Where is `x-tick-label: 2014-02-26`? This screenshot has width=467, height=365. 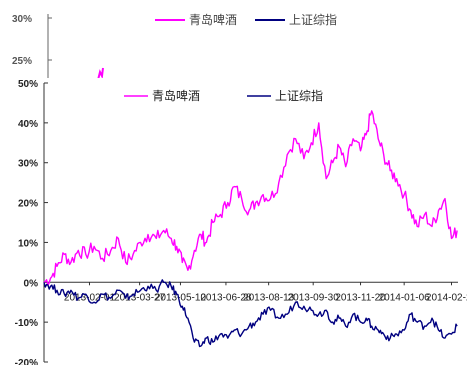
x-tick-label: 2014-02-26 is located at coordinates (446, 297).